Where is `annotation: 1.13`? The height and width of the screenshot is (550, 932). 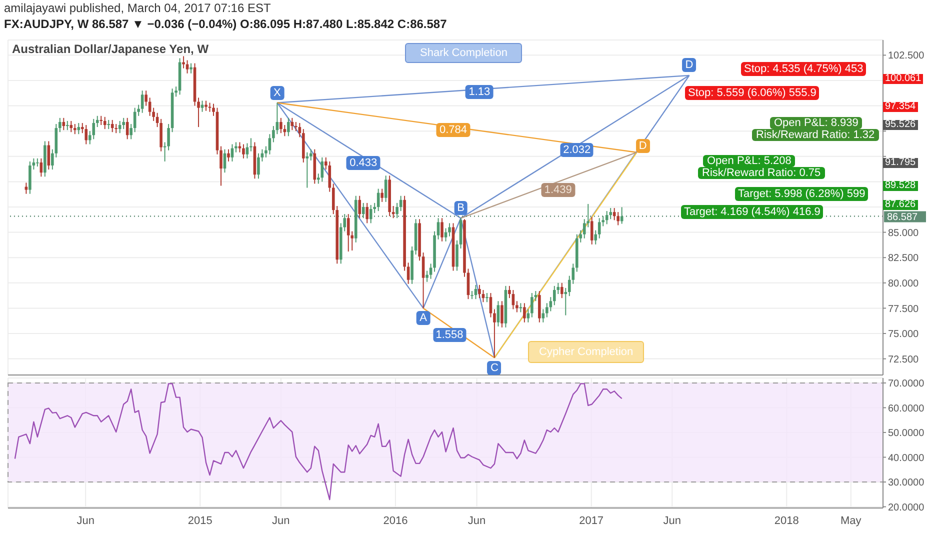
annotation: 1.13 is located at coordinates (480, 91).